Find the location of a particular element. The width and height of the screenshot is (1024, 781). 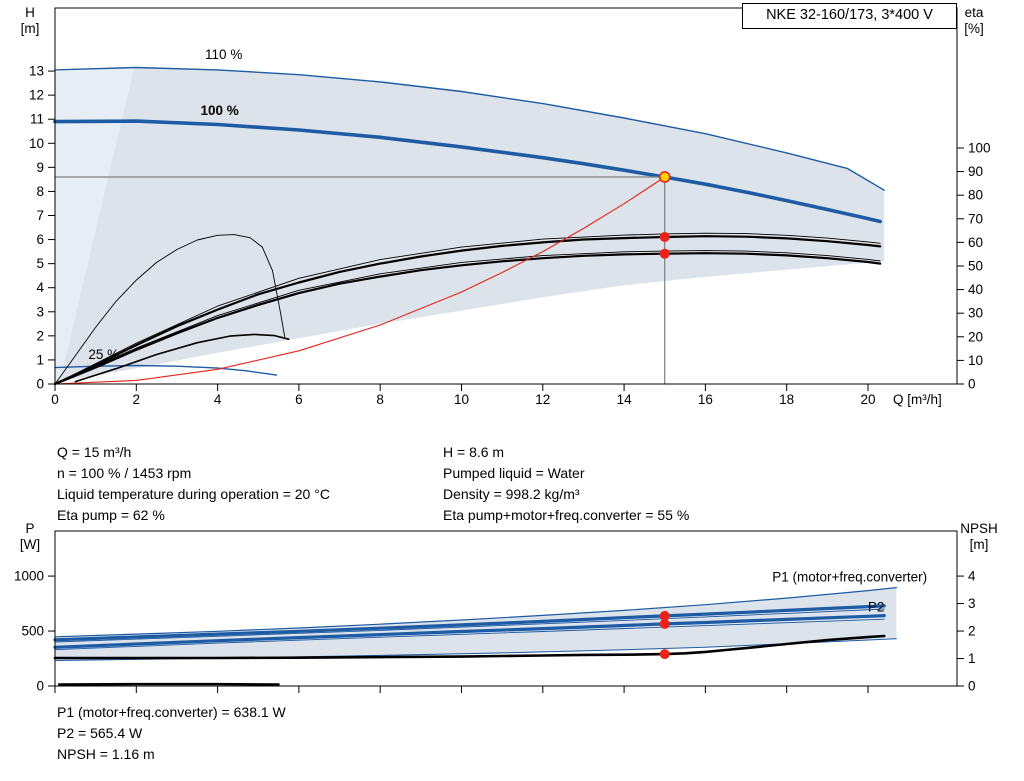

h-axis-symbol: H is located at coordinates (30, 12).